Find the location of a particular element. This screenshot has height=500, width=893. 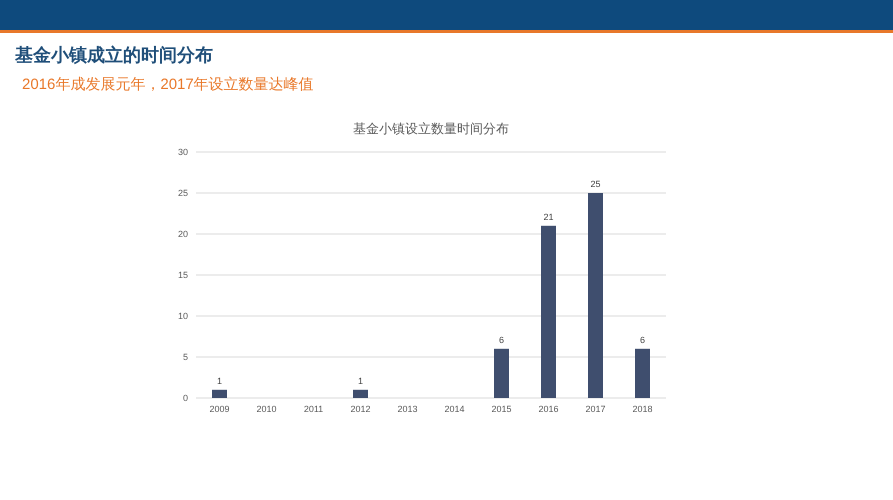

x-tick-label: 2011 is located at coordinates (314, 409).